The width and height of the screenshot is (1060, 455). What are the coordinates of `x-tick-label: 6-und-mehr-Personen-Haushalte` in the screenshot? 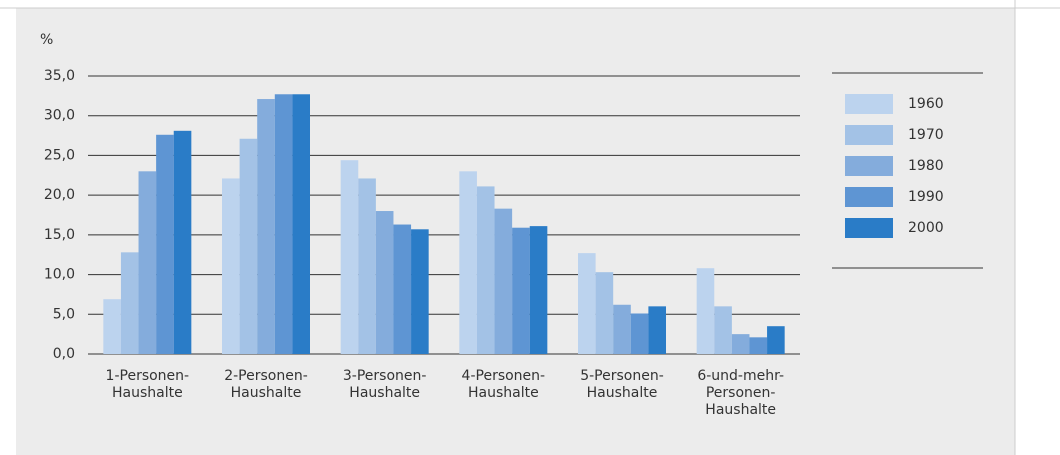 It's located at (740, 393).